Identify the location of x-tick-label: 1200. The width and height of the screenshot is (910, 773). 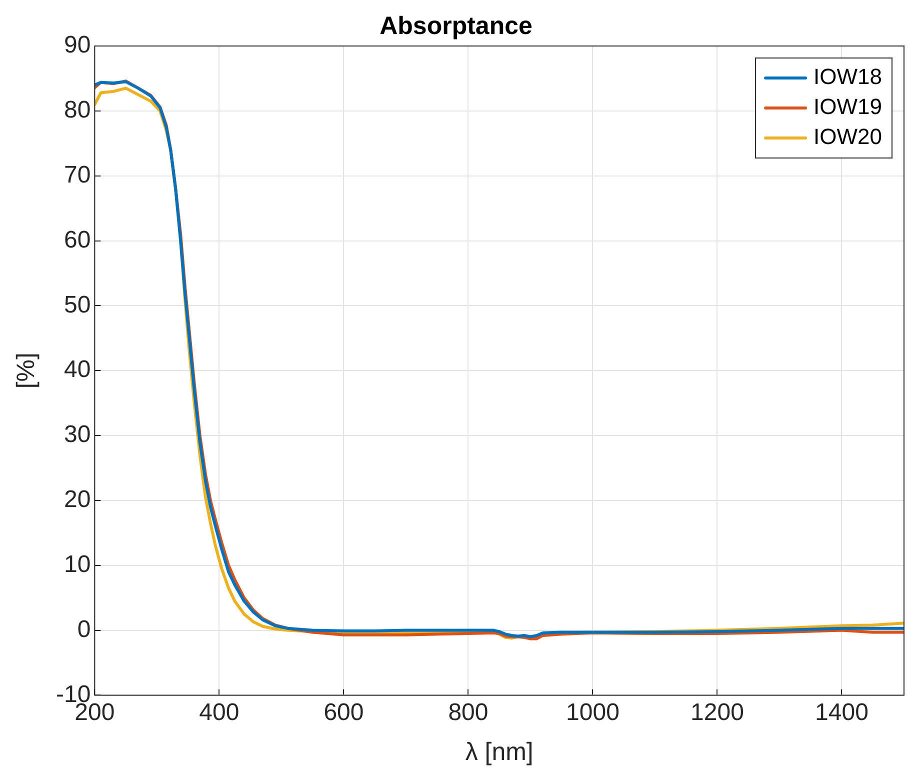
(717, 712).